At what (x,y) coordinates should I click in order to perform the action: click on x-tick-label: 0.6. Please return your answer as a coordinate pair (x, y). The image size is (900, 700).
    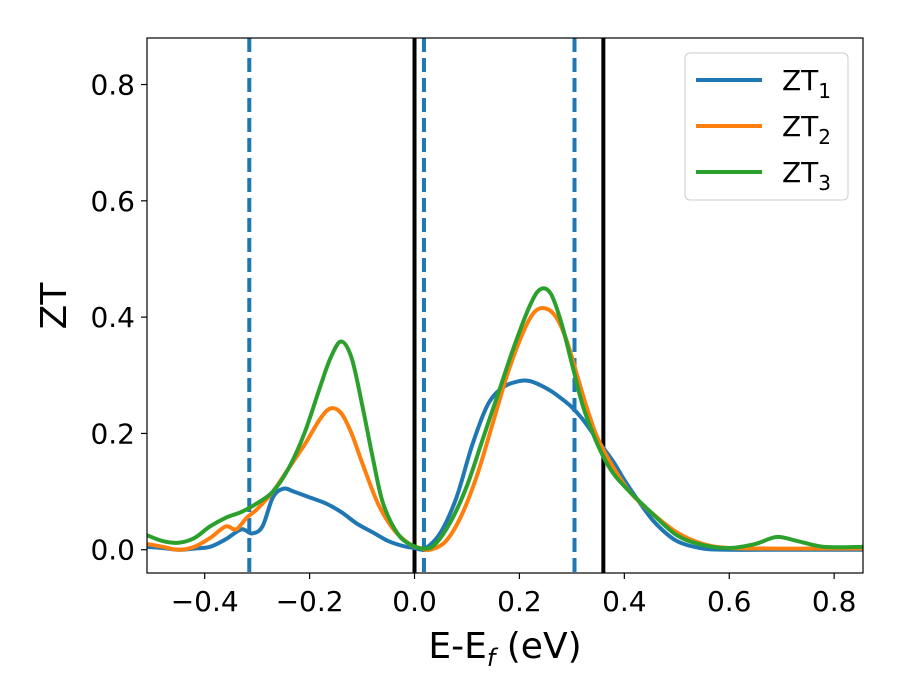
    Looking at the image, I should click on (729, 601).